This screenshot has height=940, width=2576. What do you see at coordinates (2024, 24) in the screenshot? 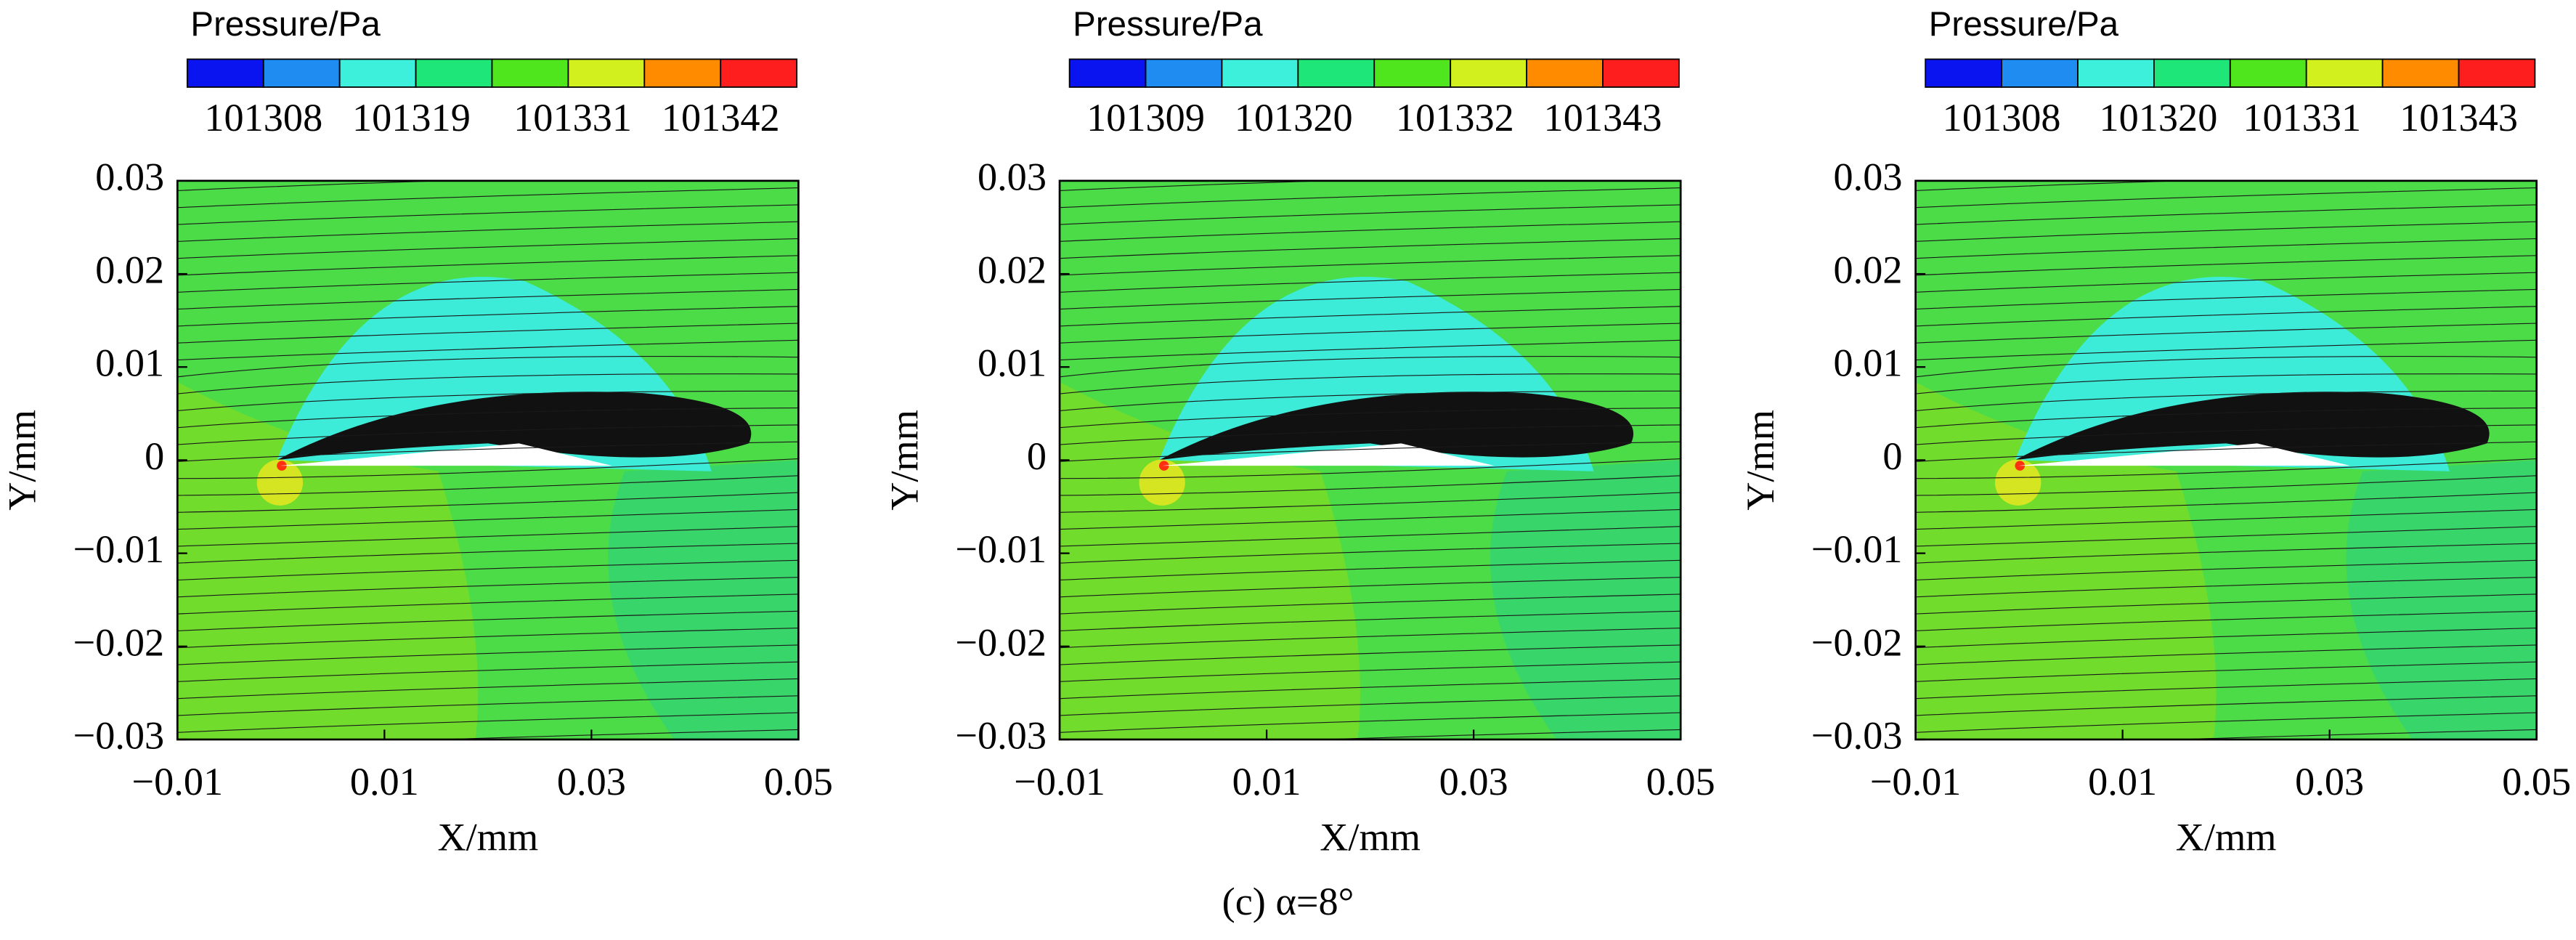
I see `colorbar-title: Pressure/Pa` at bounding box center [2024, 24].